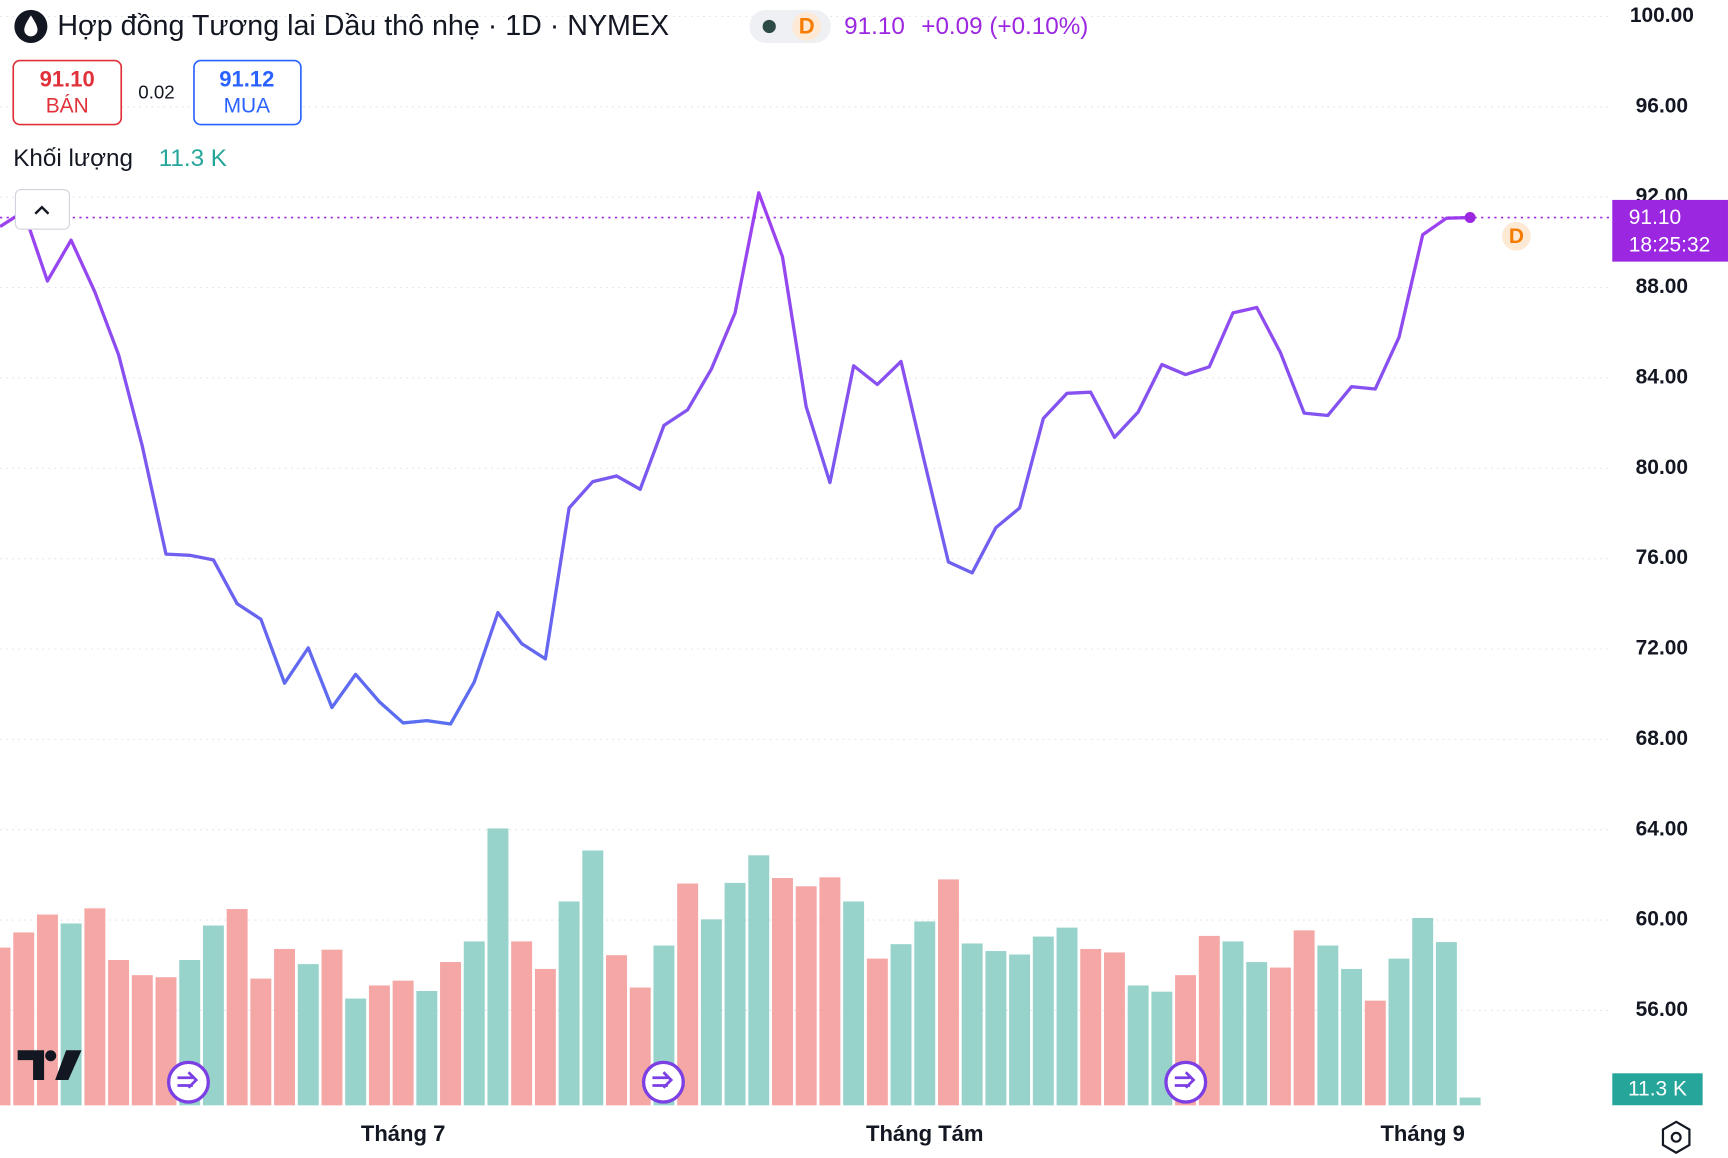 The width and height of the screenshot is (1728, 1158). Describe the element at coordinates (31, 26) in the screenshot. I see `drop-icon` at that location.